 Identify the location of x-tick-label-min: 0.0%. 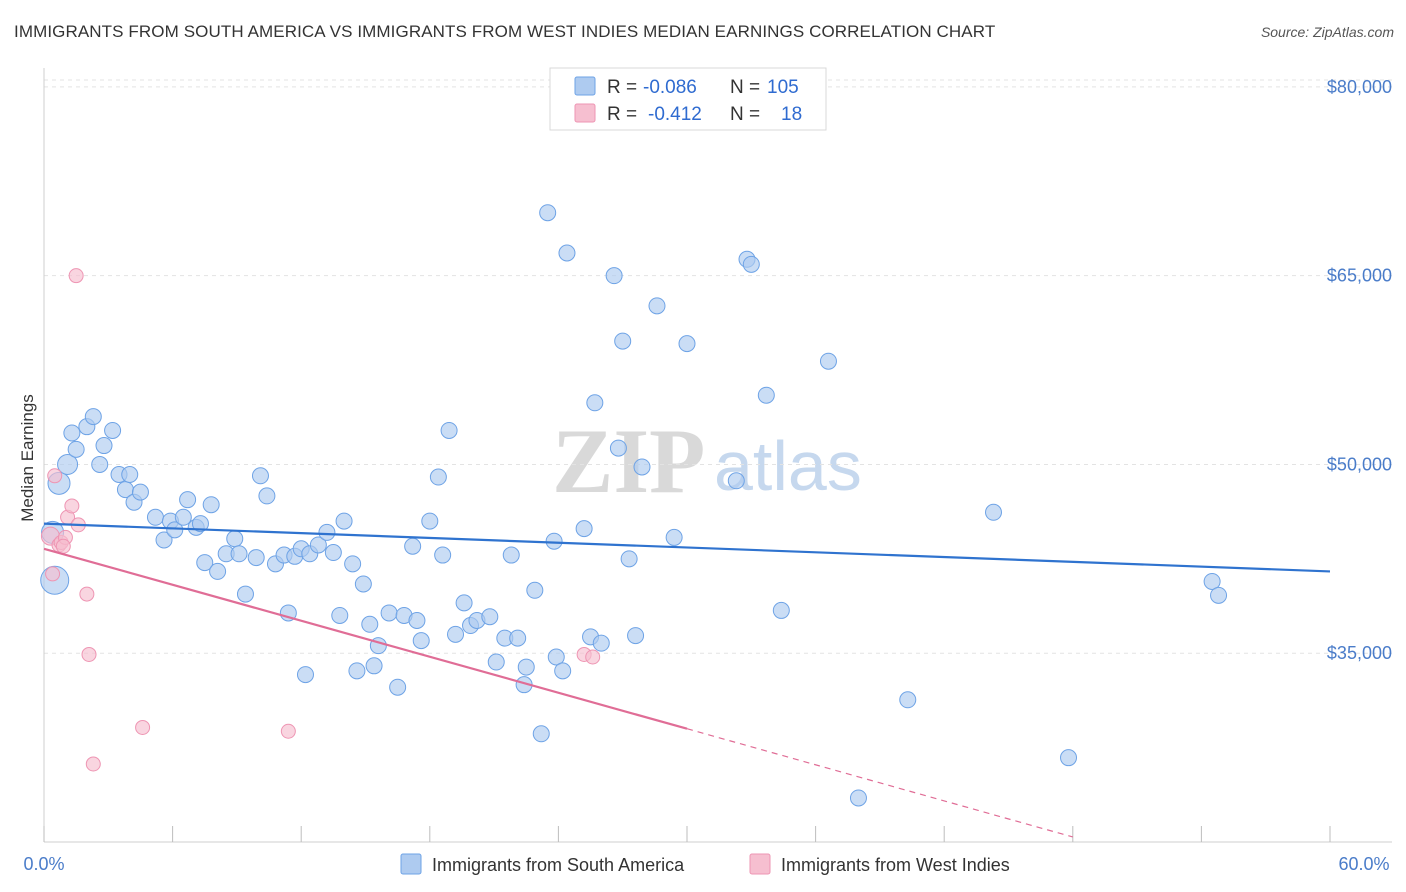
(43, 864).